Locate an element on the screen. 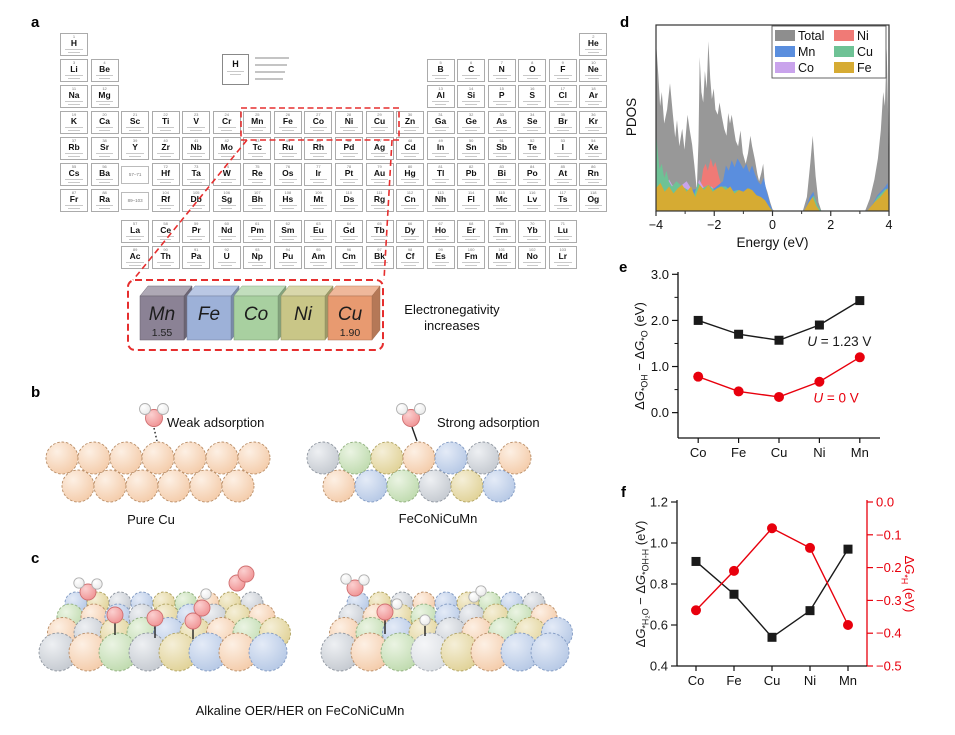 The image size is (955, 735). cube-symbol: Ni is located at coordinates (303, 314).